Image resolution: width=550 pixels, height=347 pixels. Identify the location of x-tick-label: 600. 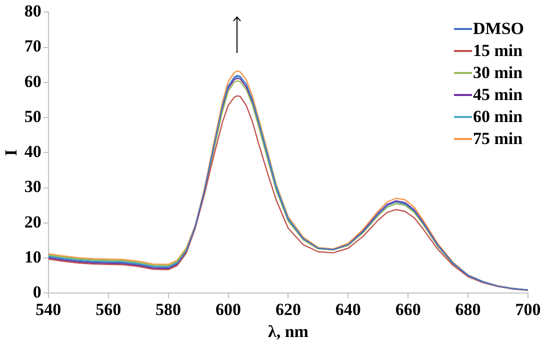
(228, 309).